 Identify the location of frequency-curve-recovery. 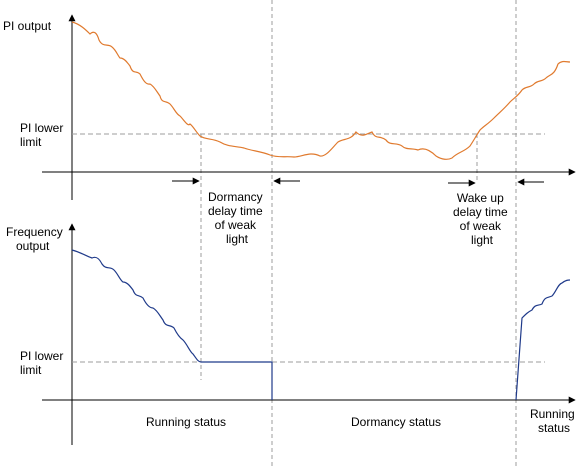
(543, 340).